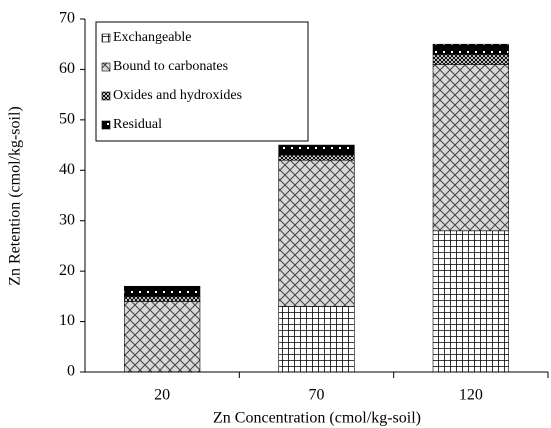 This screenshot has height=428, width=551. Describe the element at coordinates (471, 395) in the screenshot. I see `x-tick-label: 120` at that location.